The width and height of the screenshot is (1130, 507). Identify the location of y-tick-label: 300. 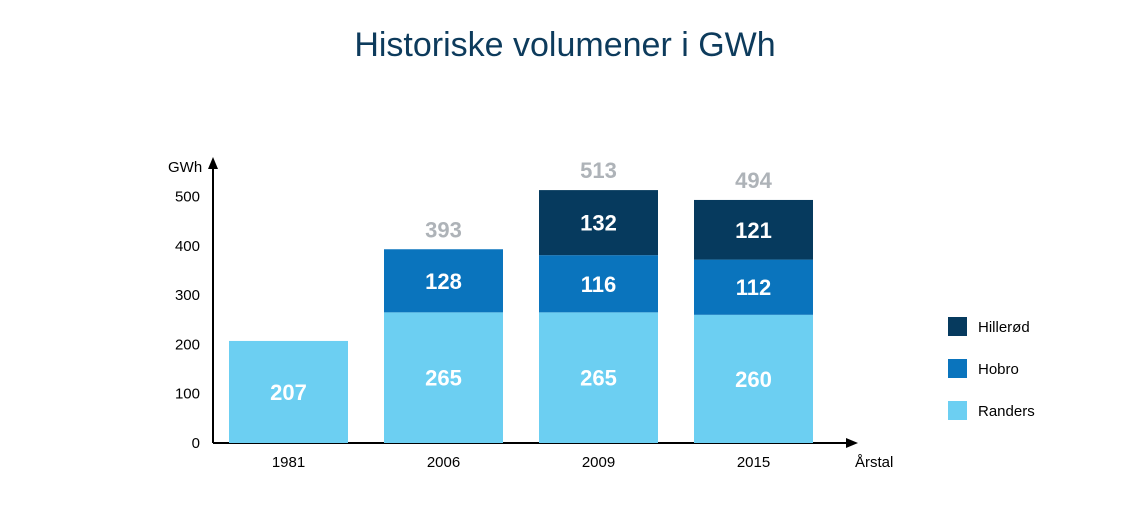
(187, 295).